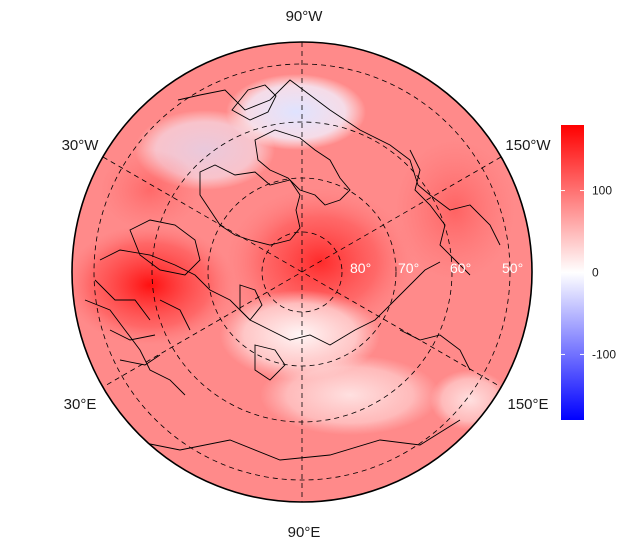  What do you see at coordinates (602, 191) in the screenshot?
I see `colorbar-tick-label: 100` at bounding box center [602, 191].